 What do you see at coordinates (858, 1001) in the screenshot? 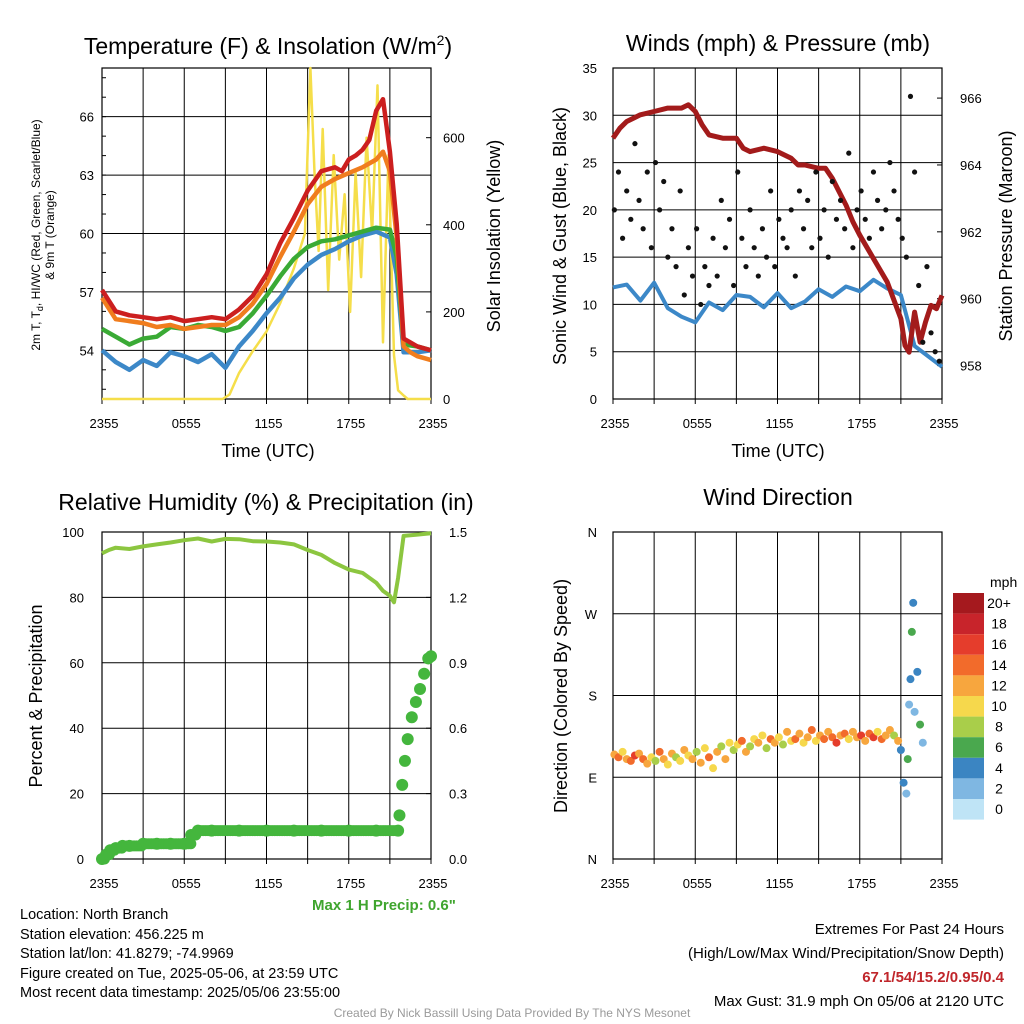
I see `max-gust: Max Gust: 31.9 mph On 05/06 at 2120 UTC` at bounding box center [858, 1001].